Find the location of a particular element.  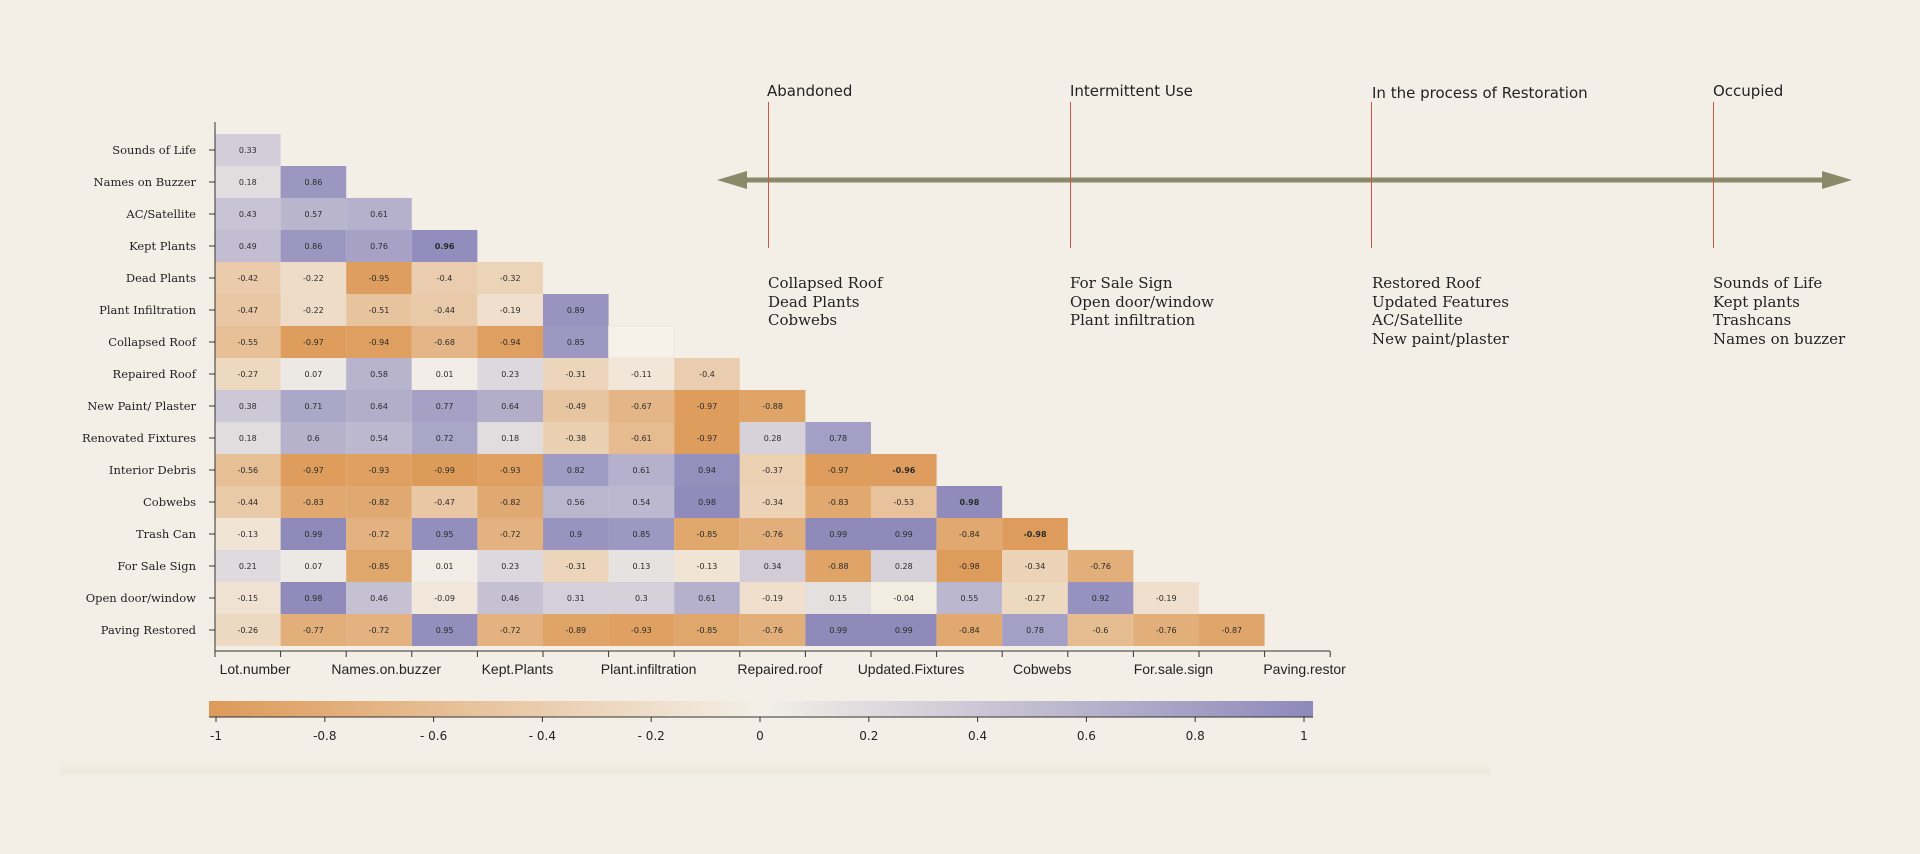

heatmap-cell-value: 0.71 is located at coordinates (313, 406).